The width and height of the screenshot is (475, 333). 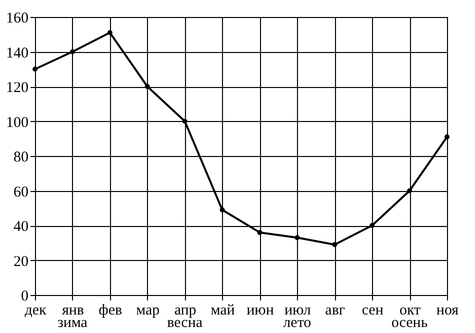 I want to click on y-tick-label: 100, so click(x=17, y=122).